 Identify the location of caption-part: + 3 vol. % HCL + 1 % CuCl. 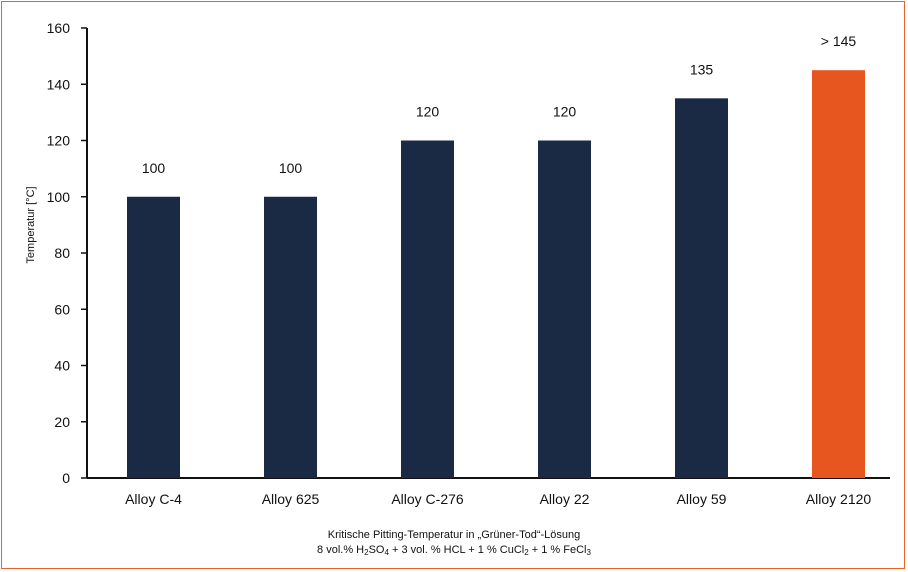
(456, 550).